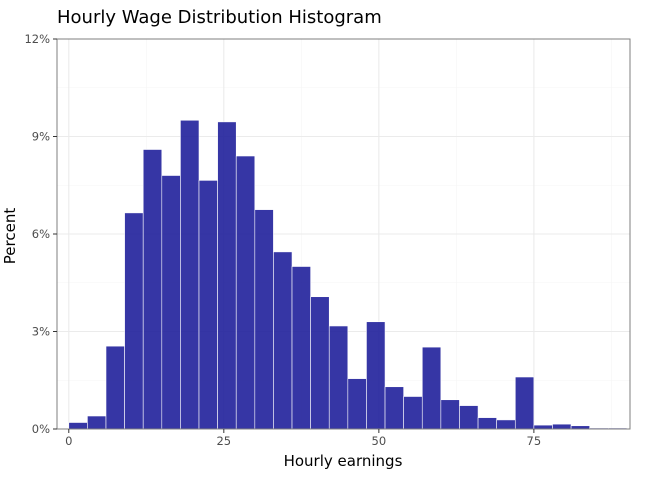  What do you see at coordinates (303, 438) in the screenshot?
I see `x-axis-ticks: 0 25 50 75` at bounding box center [303, 438].